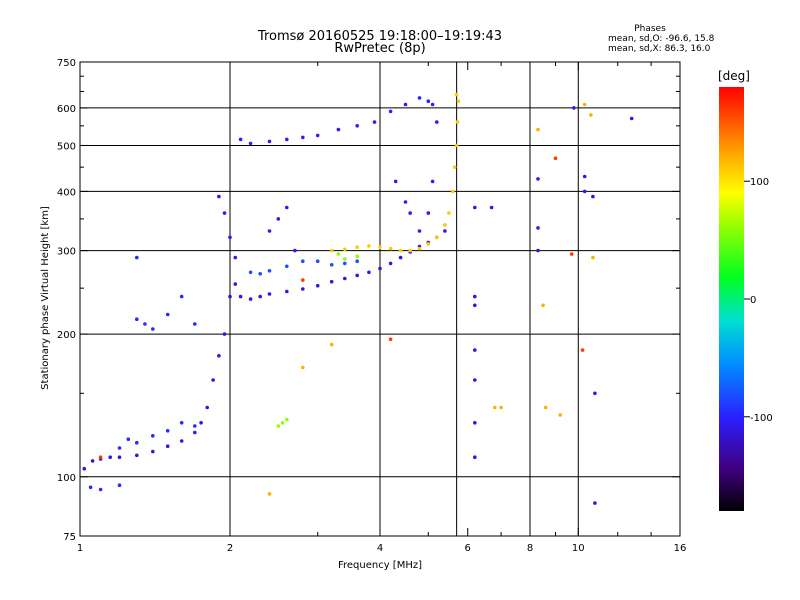 The height and width of the screenshot is (600, 800). I want to click on colorbar, so click(731, 299).